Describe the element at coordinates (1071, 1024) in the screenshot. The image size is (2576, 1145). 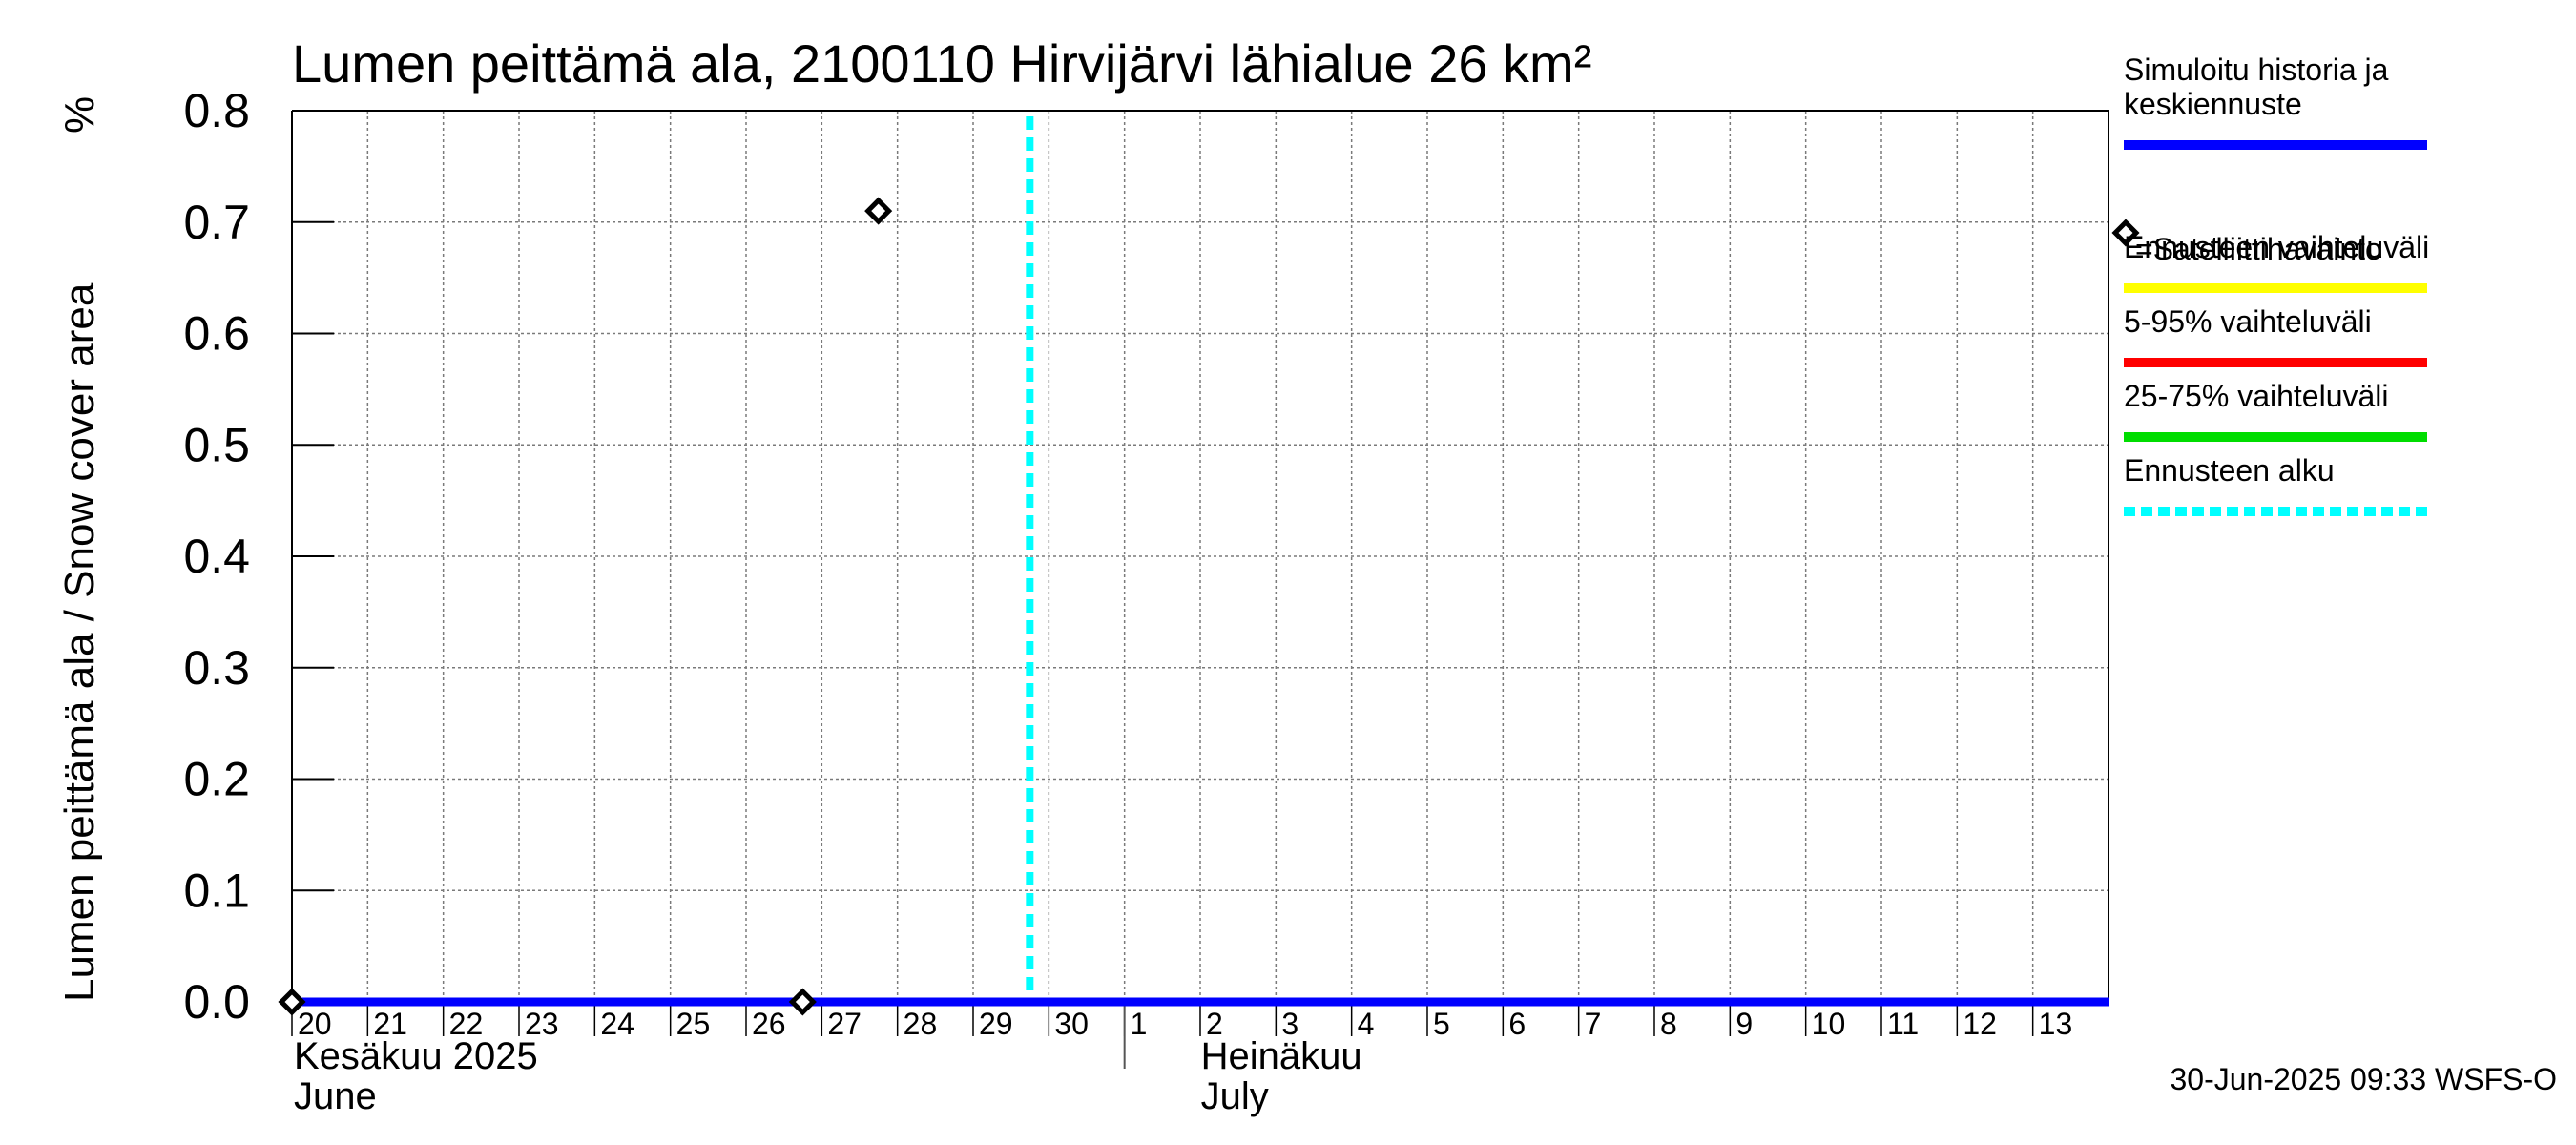
I see `x-tick-label: 30` at that location.